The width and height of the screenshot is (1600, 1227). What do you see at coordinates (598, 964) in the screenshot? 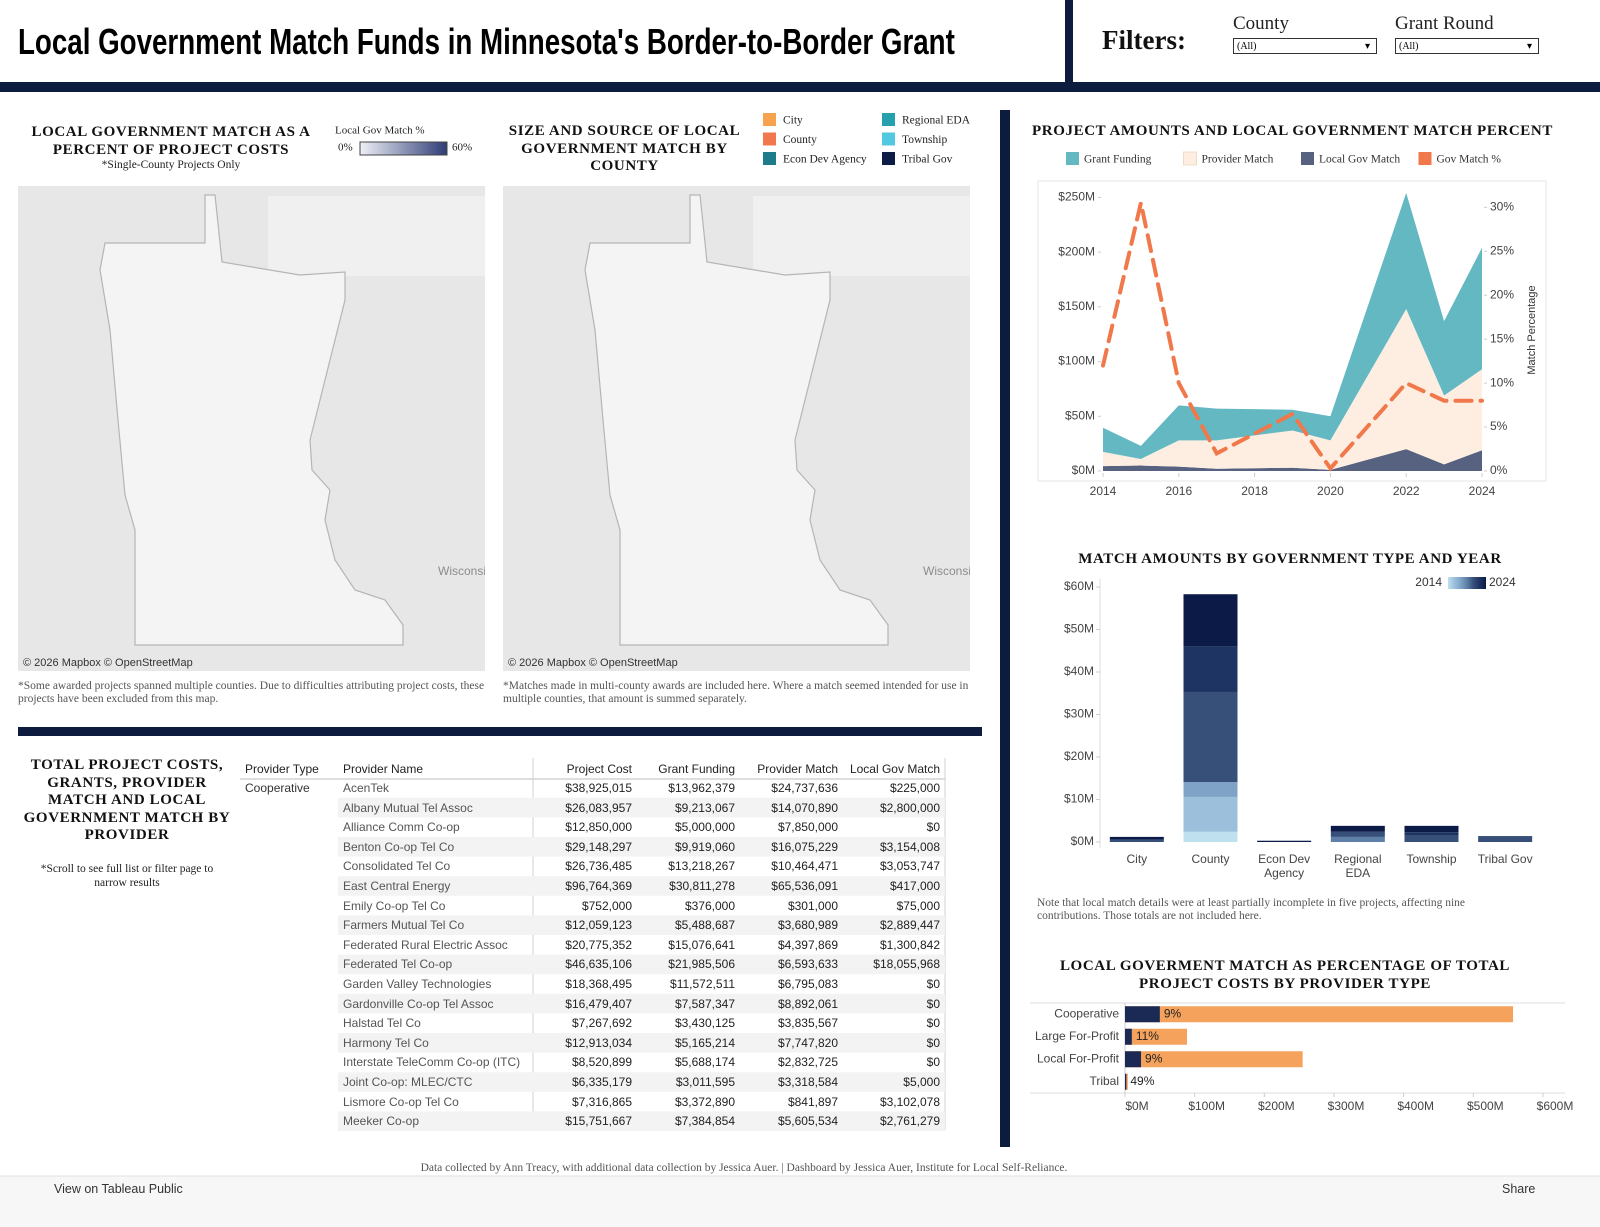
I see `table-cell: $46,635,106` at bounding box center [598, 964].